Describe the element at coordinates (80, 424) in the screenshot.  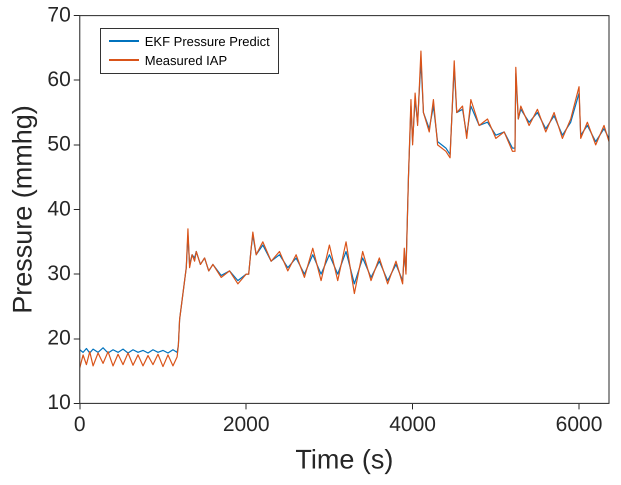
I see `x-tick-label: 0` at that location.